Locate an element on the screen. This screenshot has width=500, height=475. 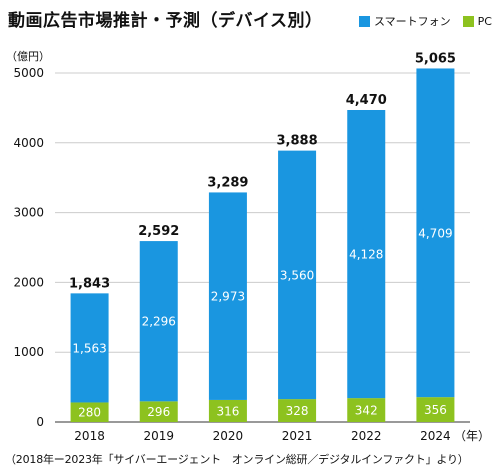
data-label-smartphone: 2,973 is located at coordinates (228, 297).